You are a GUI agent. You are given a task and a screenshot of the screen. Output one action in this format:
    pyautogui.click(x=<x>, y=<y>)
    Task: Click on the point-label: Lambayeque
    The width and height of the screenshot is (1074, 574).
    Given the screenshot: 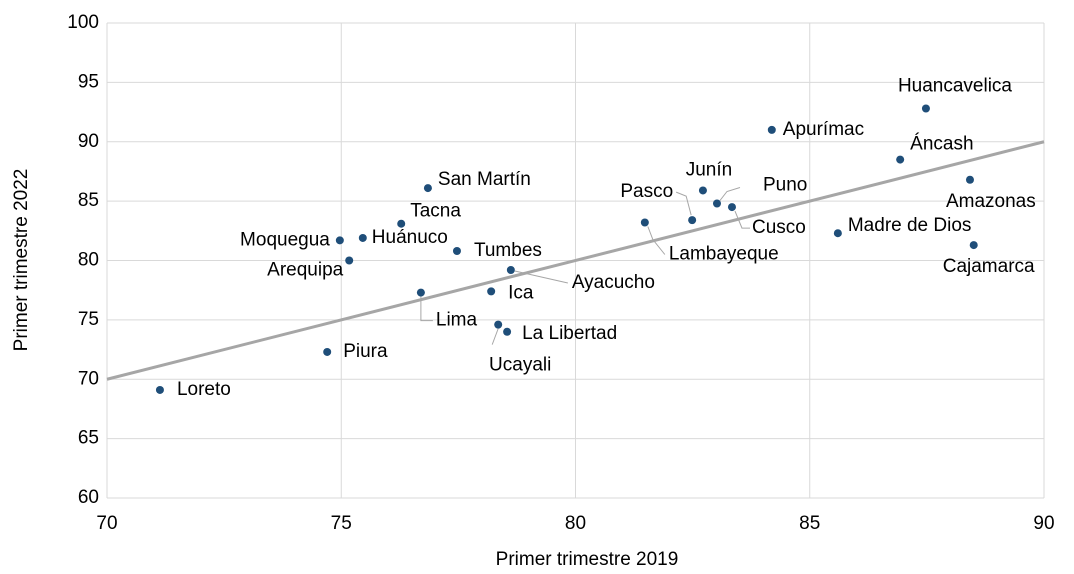 What is the action you would take?
    pyautogui.click(x=724, y=254)
    